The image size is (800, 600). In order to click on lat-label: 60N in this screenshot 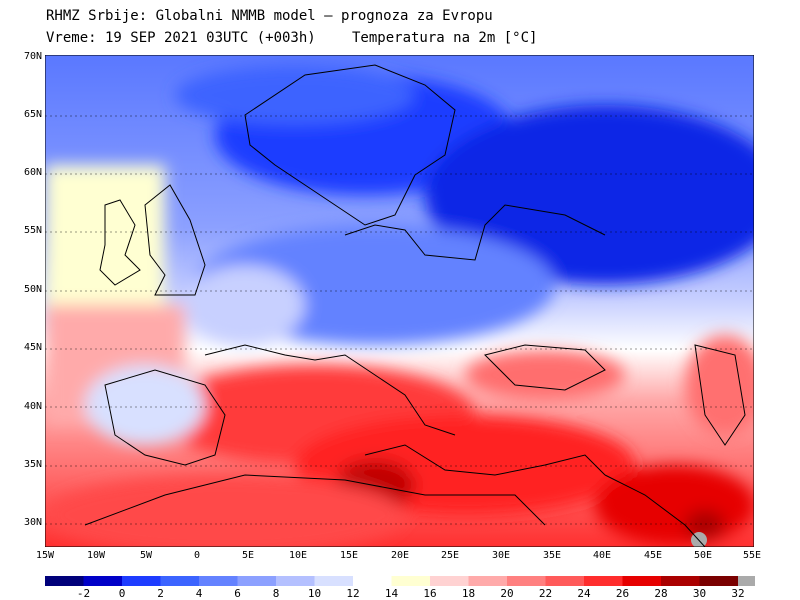, I will do `click(32, 172)`.